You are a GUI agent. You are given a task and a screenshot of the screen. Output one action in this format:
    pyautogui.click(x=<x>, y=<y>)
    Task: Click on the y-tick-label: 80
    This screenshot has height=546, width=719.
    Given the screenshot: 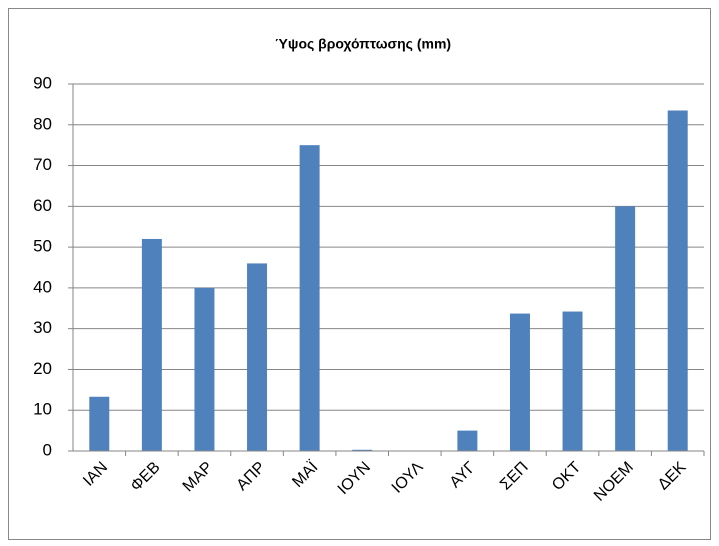 What is the action you would take?
    pyautogui.click(x=42, y=123)
    